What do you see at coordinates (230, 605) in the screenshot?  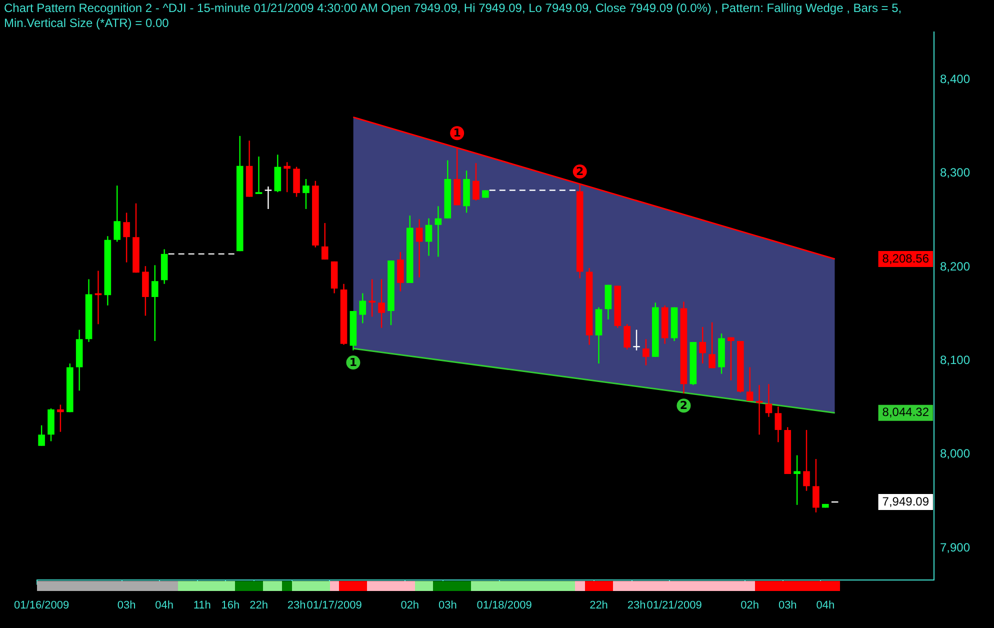 I see `x-tick-label: 16h` at bounding box center [230, 605].